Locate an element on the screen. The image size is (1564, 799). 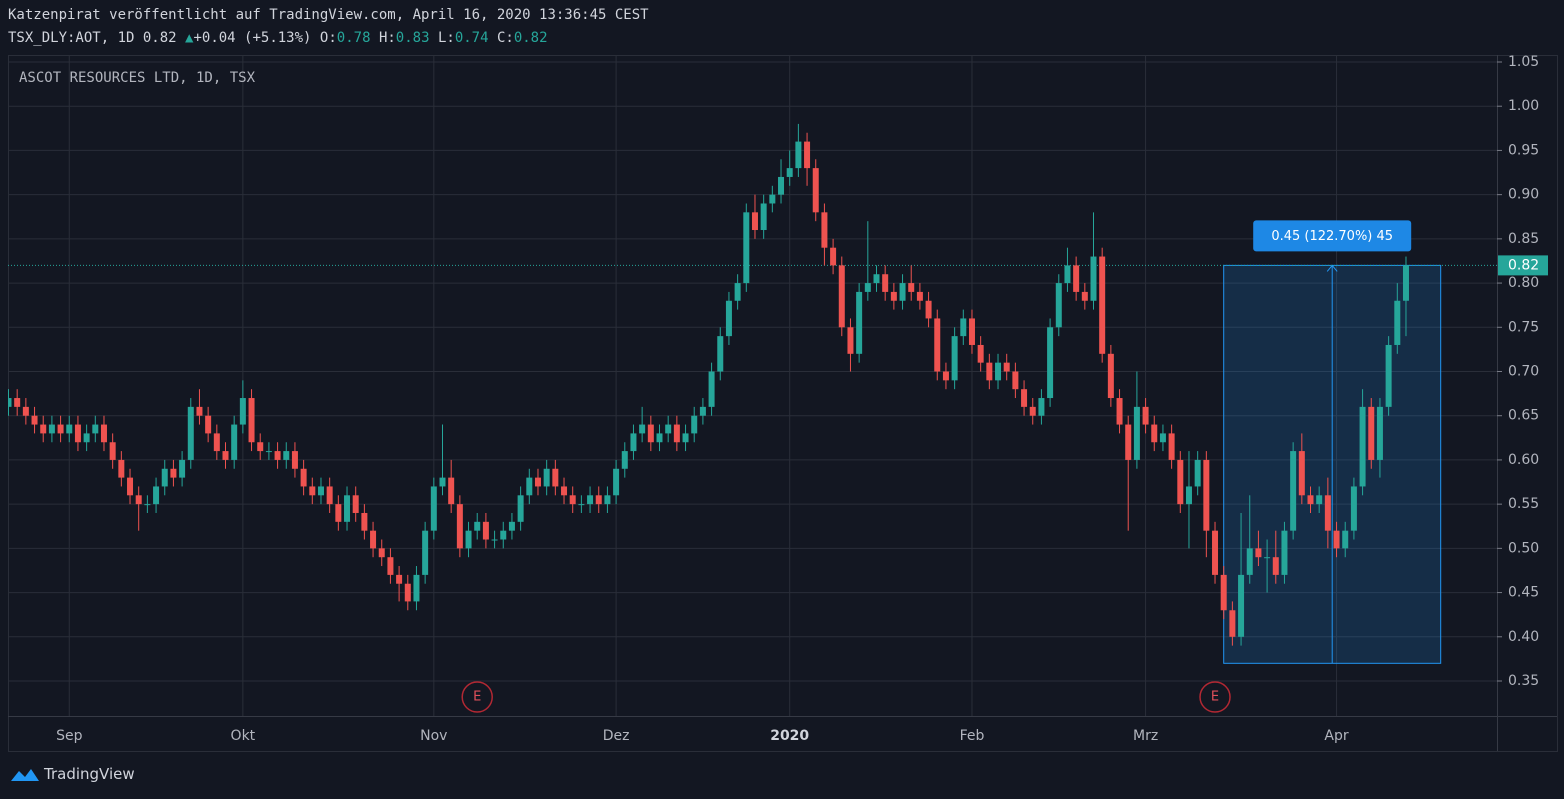
ohlc-value: 0.78 is located at coordinates (353, 38).